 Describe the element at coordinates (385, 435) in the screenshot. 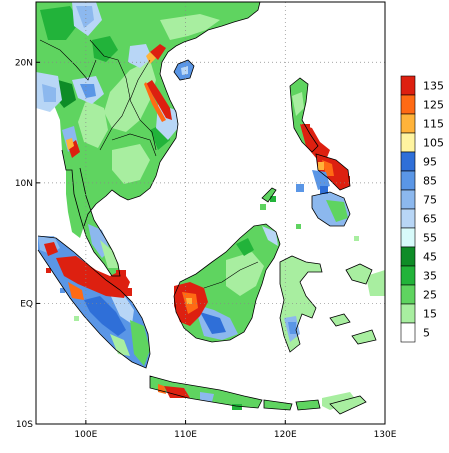

I see `lon-tick-label: 130E` at that location.